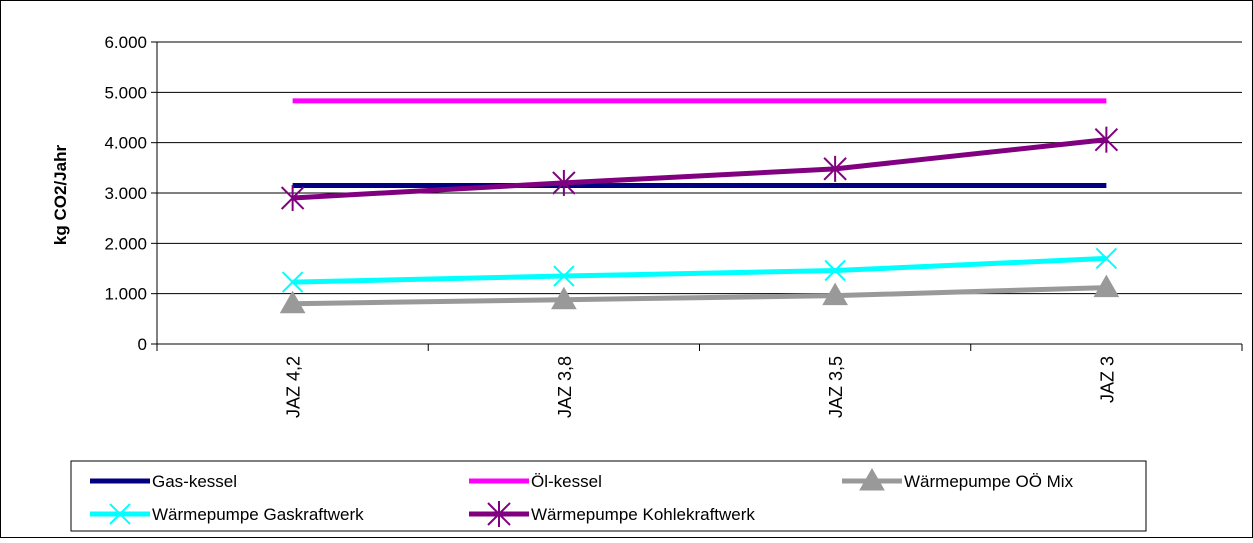 The width and height of the screenshot is (1253, 543). What do you see at coordinates (125, 42) in the screenshot?
I see `y-tick-label: 6.000` at bounding box center [125, 42].